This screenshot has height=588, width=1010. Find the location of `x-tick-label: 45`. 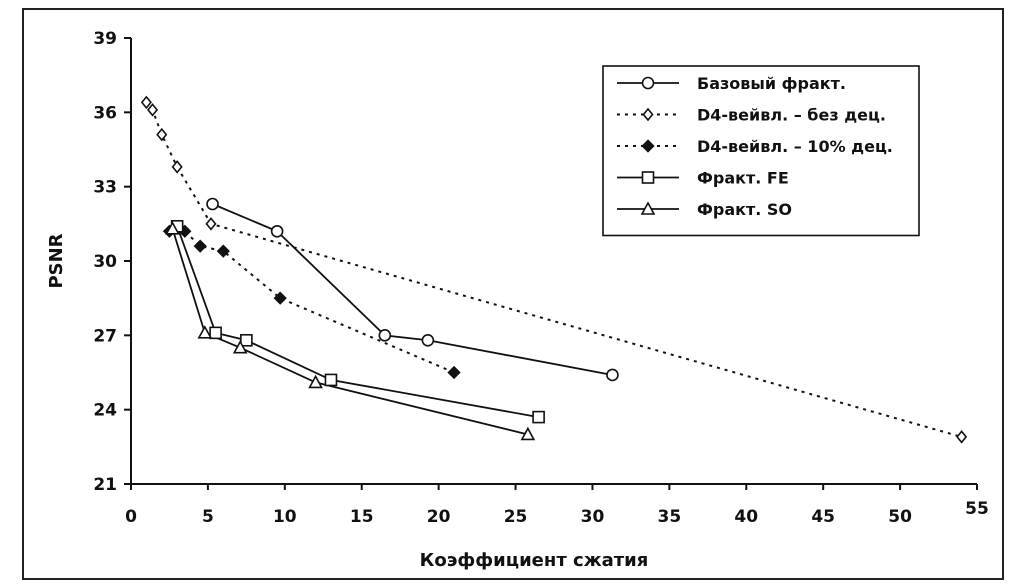

x-tick-label: 45 is located at coordinates (823, 517).